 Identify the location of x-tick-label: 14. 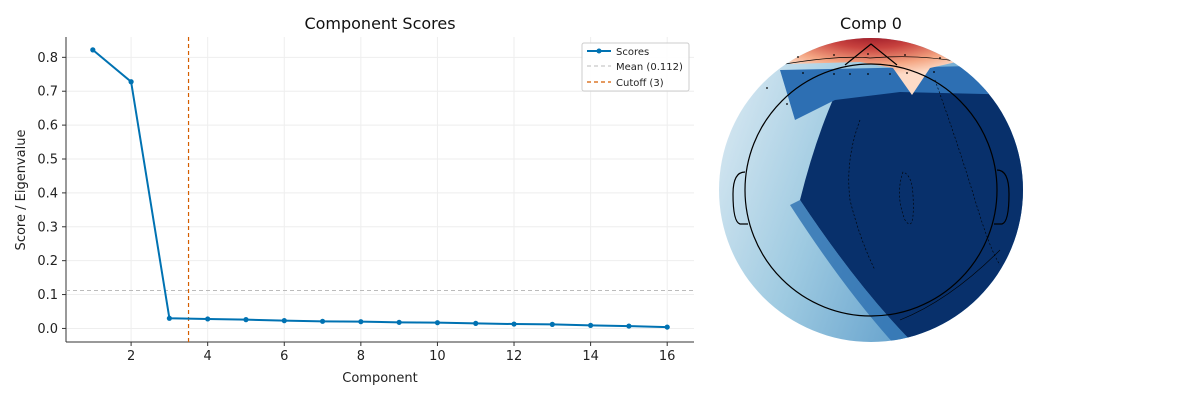
(590, 356).